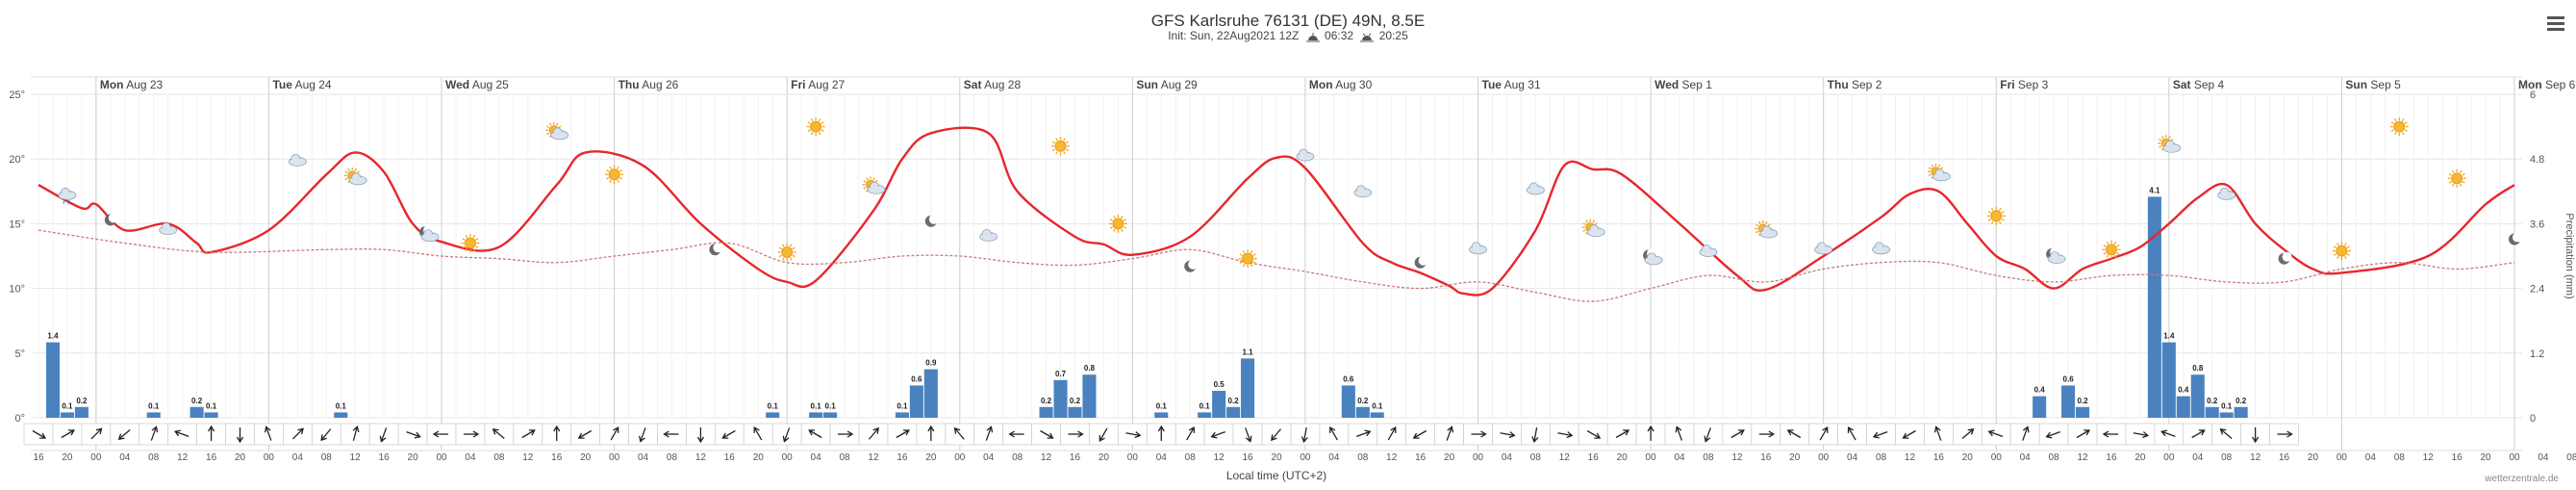 The height and width of the screenshot is (490, 2576). I want to click on precip-label: 0.2, so click(2083, 401).